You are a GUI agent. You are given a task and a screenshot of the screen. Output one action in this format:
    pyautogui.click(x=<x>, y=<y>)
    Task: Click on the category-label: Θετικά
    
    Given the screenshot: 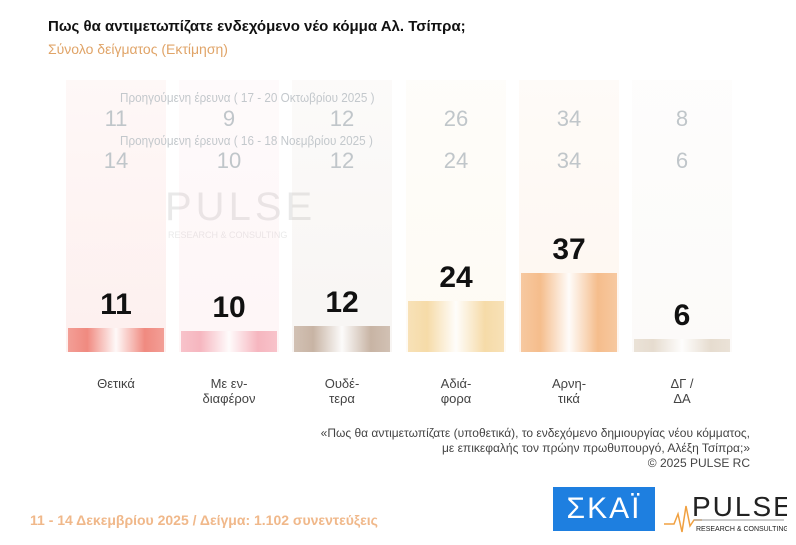 What is the action you would take?
    pyautogui.click(x=116, y=383)
    